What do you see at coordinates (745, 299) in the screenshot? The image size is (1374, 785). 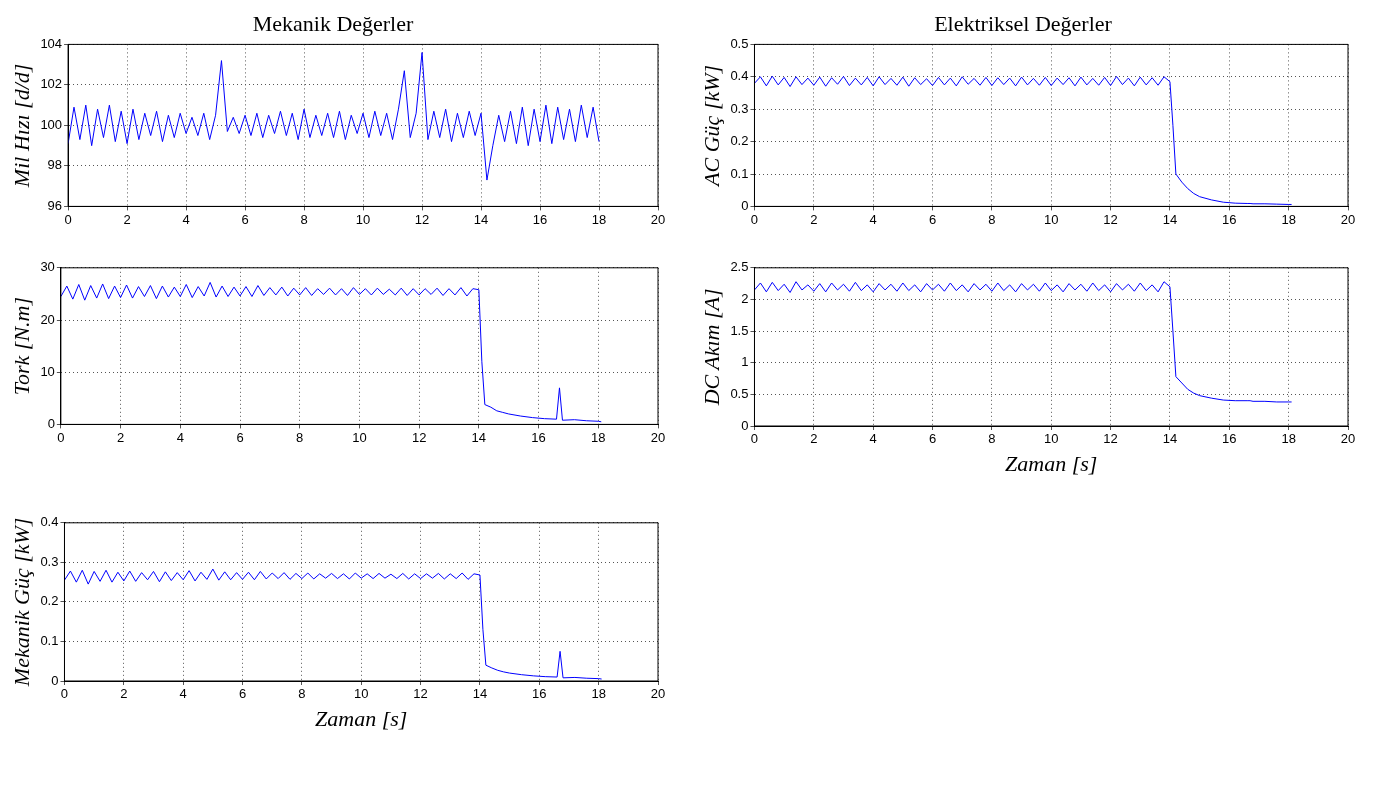 I see `y-tick-label: 2` at bounding box center [745, 299].